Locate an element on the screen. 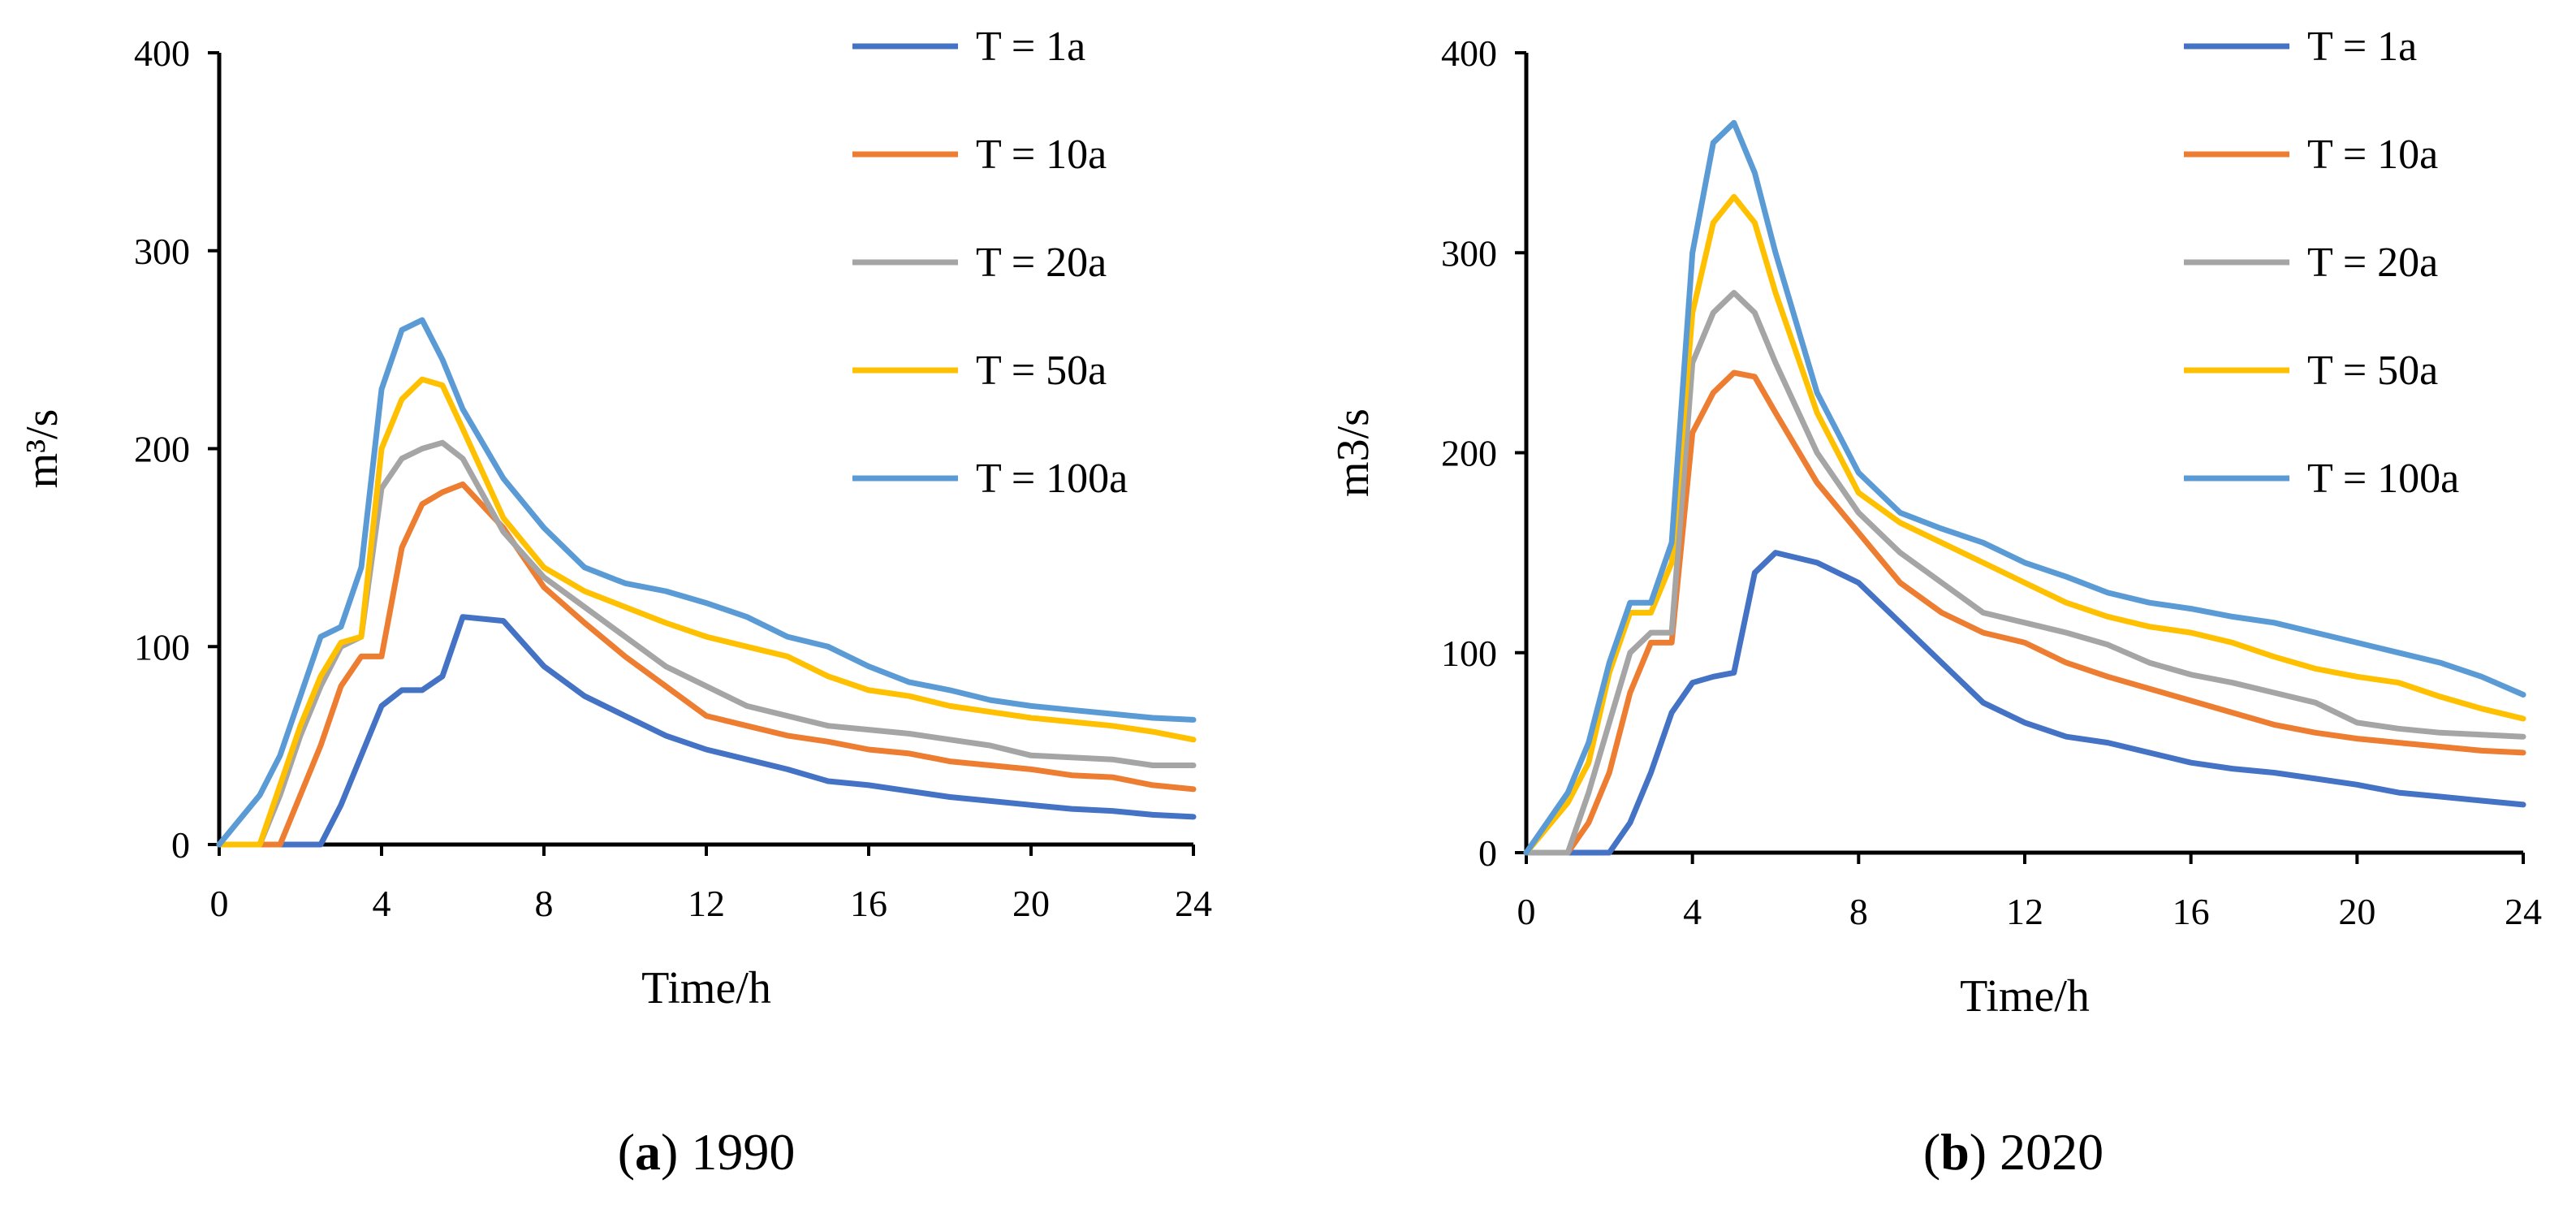 The image size is (2576, 1227). caption-text: 1990 is located at coordinates (736, 1152).